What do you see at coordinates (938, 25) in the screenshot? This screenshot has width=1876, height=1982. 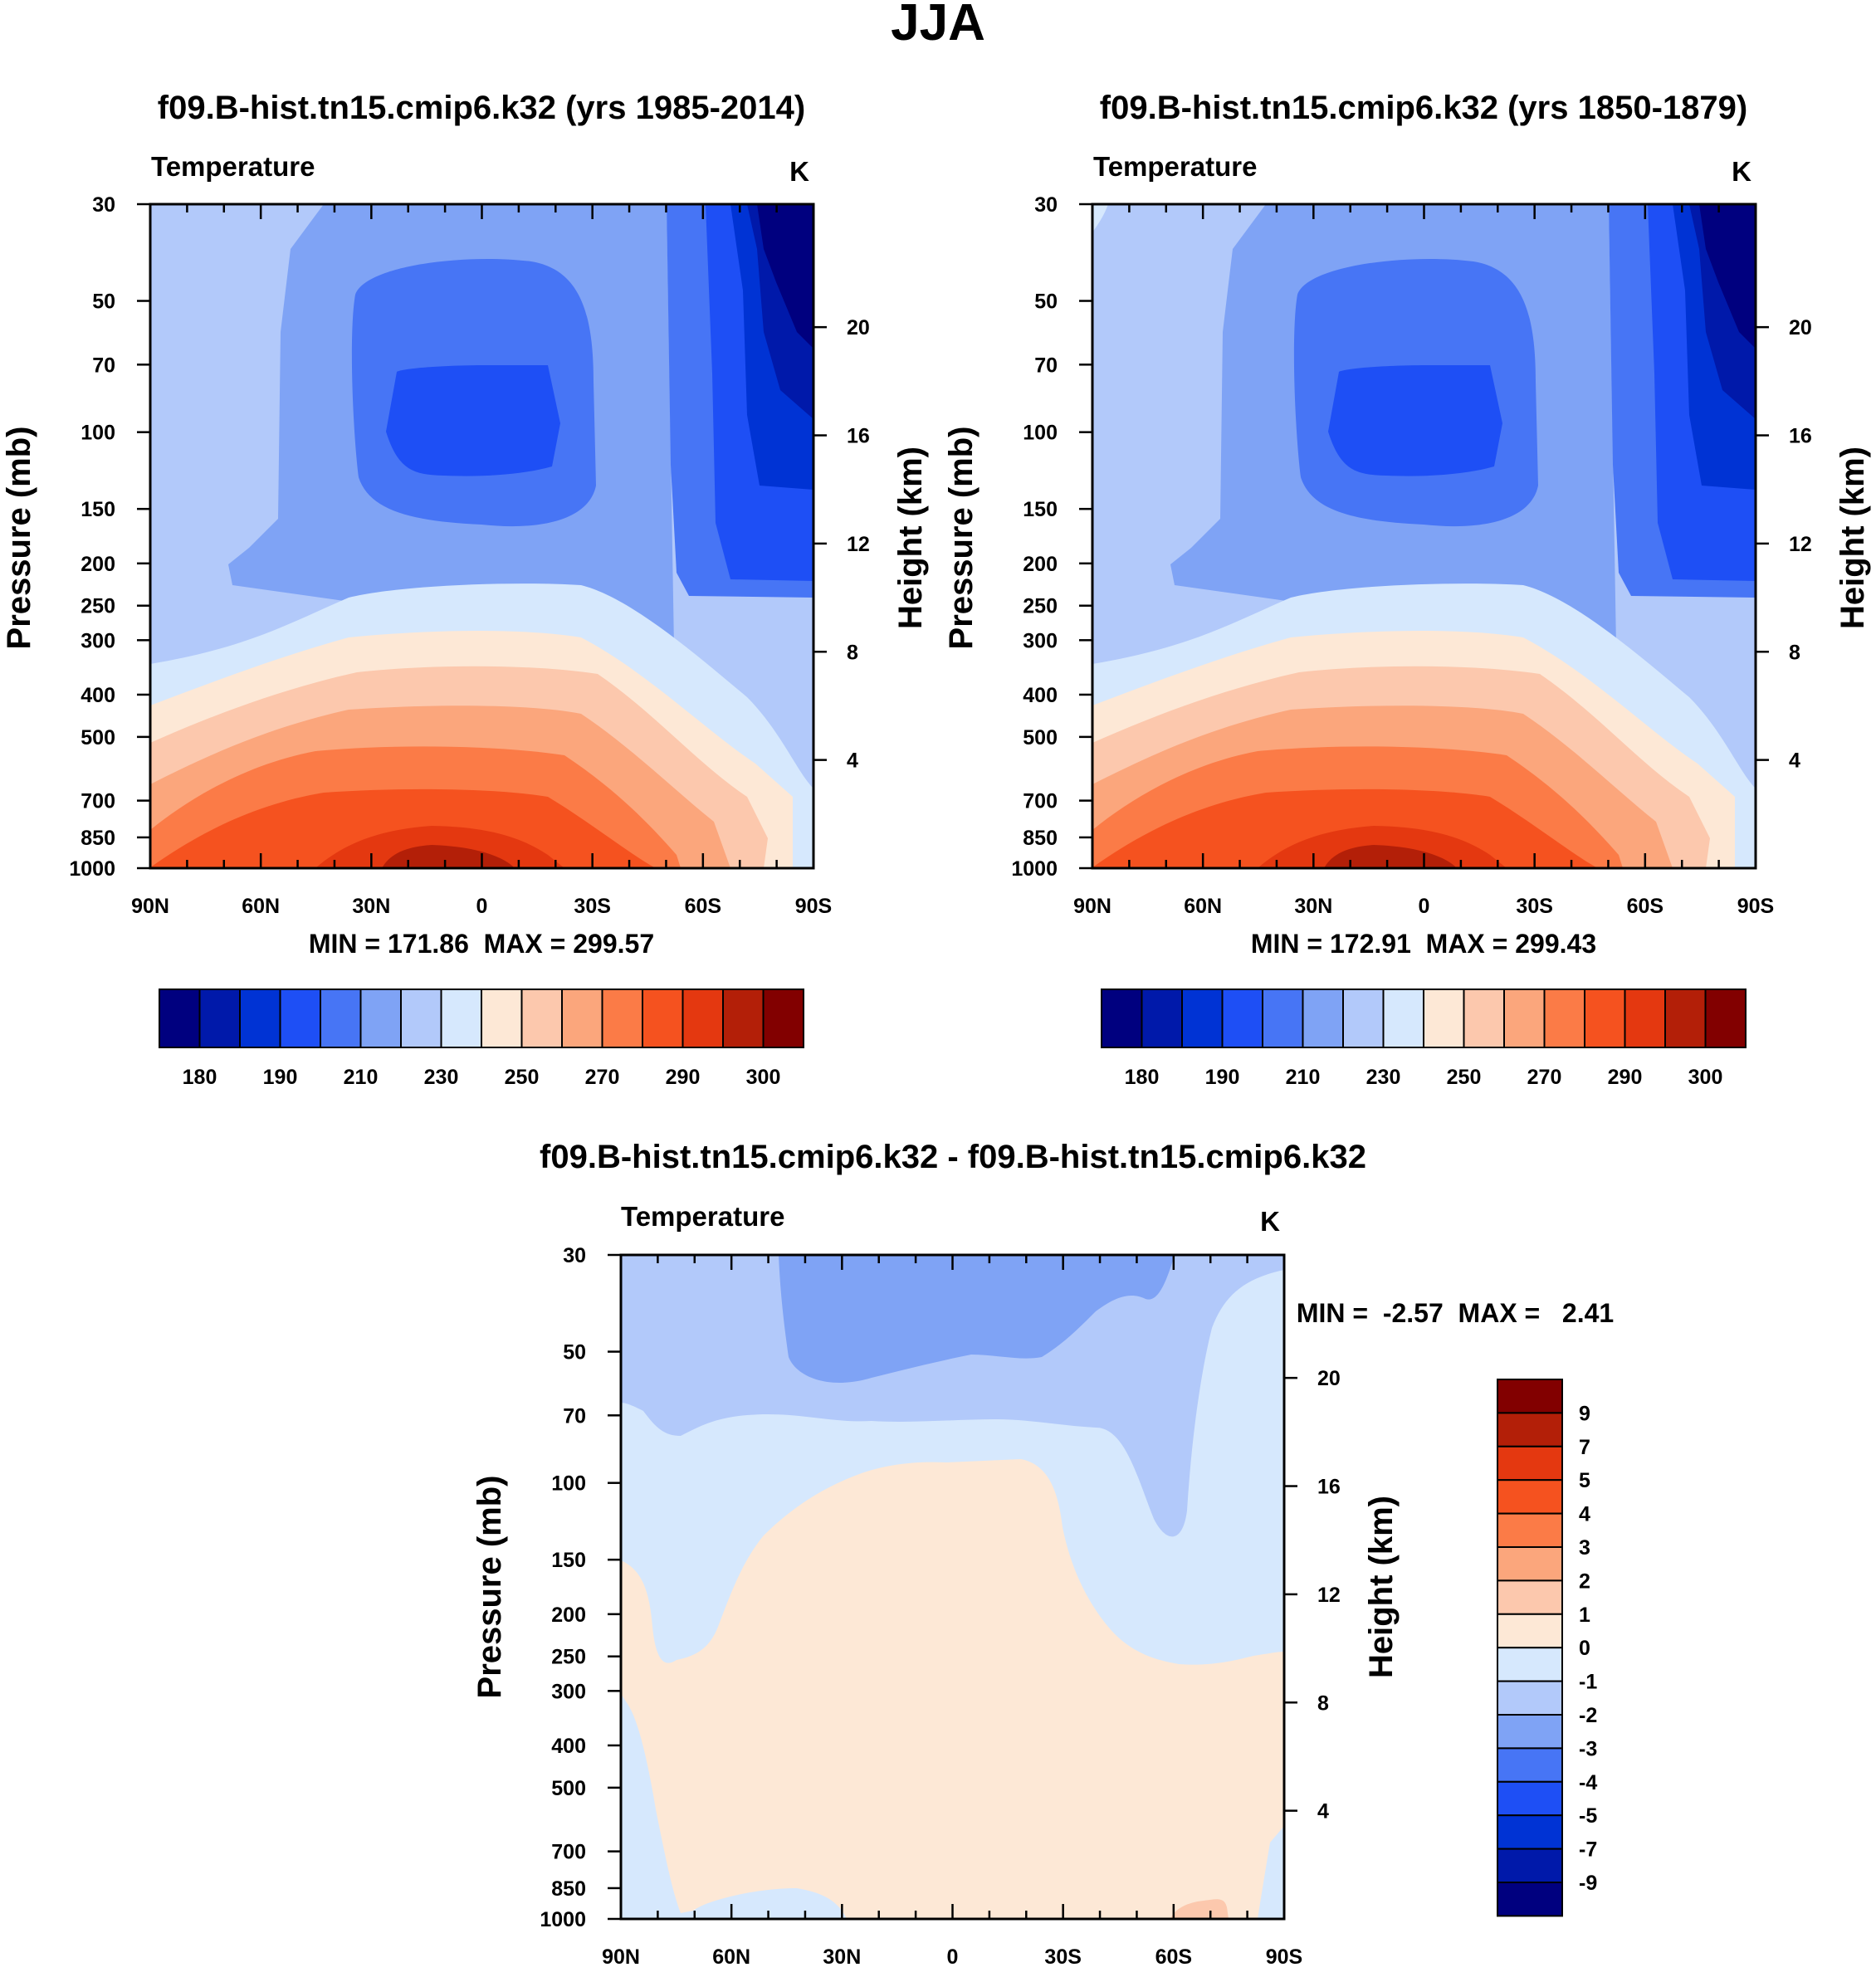 I see `figure-title: JJA` at bounding box center [938, 25].